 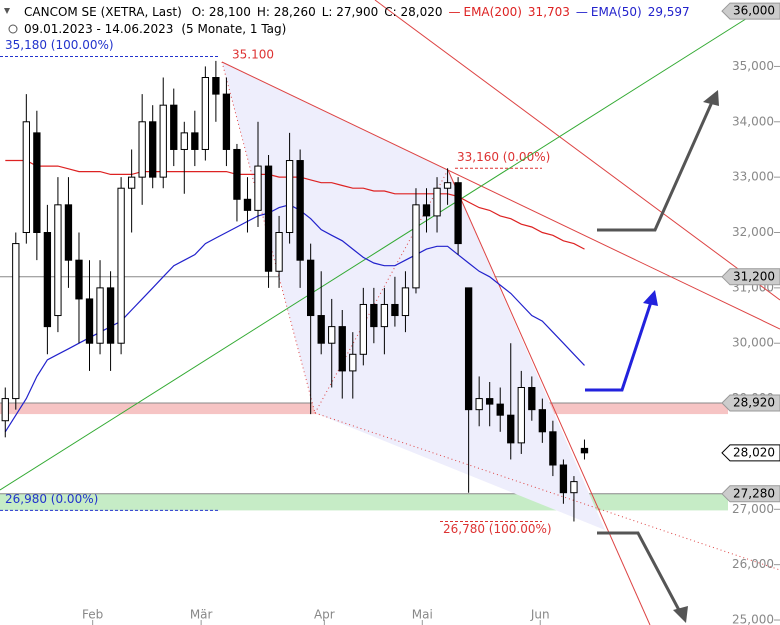 I want to click on price-box-label: 28,020, so click(x=754, y=452).